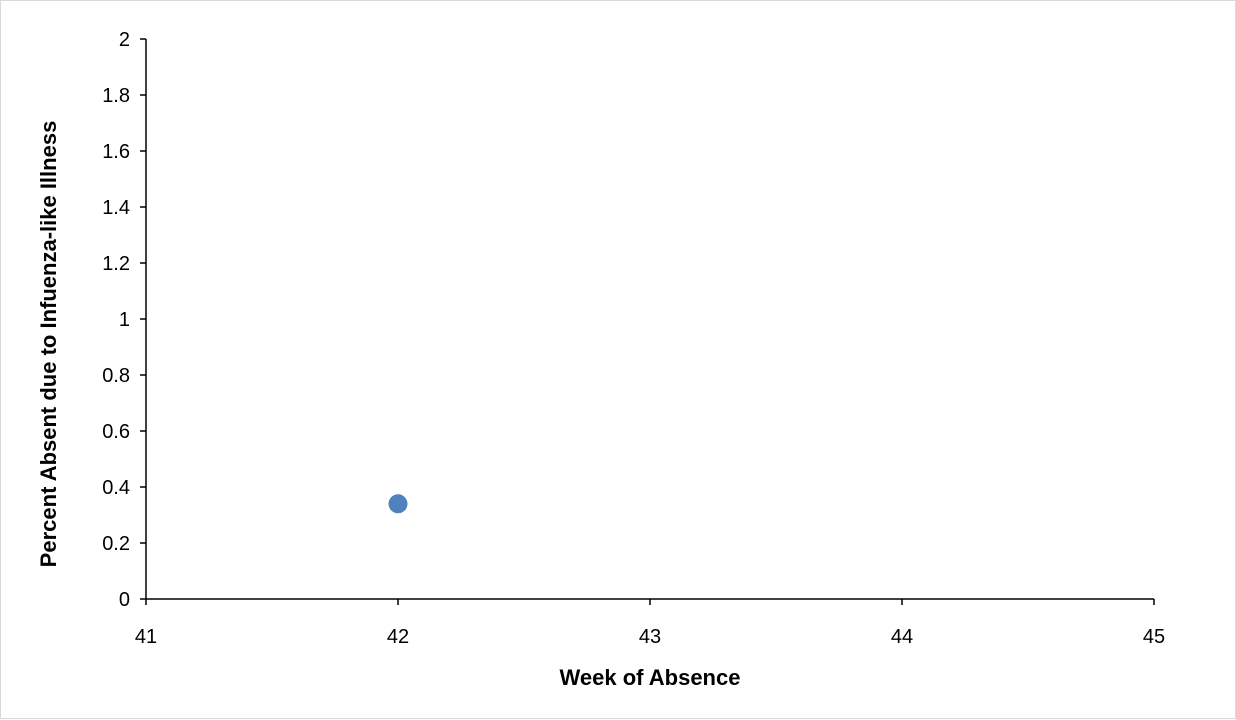 Image resolution: width=1236 pixels, height=720 pixels. What do you see at coordinates (116, 208) in the screenshot?
I see `y-tick-label: 1.4` at bounding box center [116, 208].